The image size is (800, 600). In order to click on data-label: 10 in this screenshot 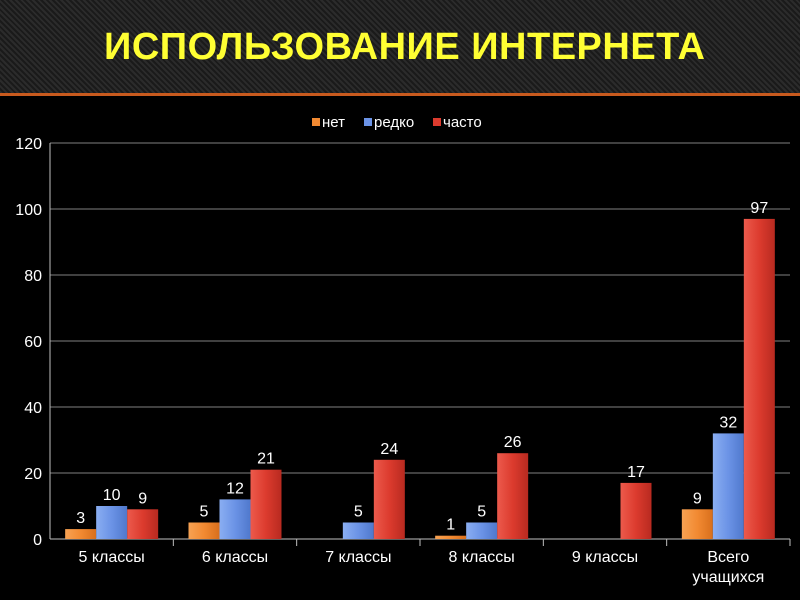, I will do `click(112, 495)`.